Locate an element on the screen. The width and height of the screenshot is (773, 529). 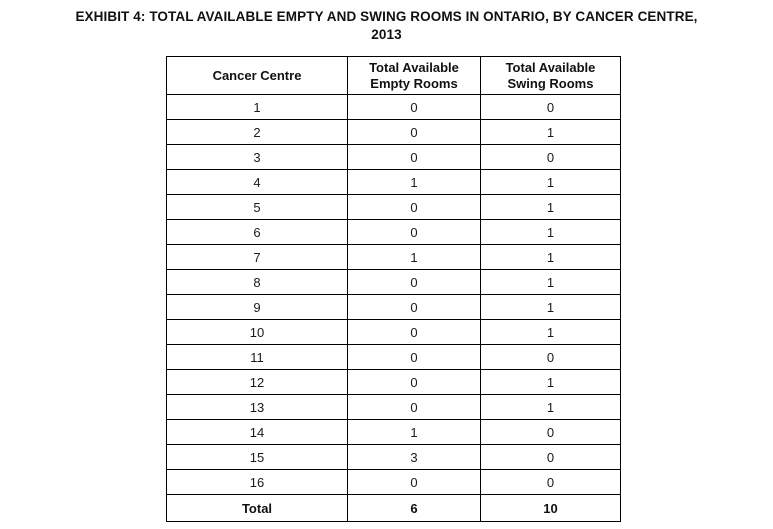
centre-cell: 2 is located at coordinates (257, 132).